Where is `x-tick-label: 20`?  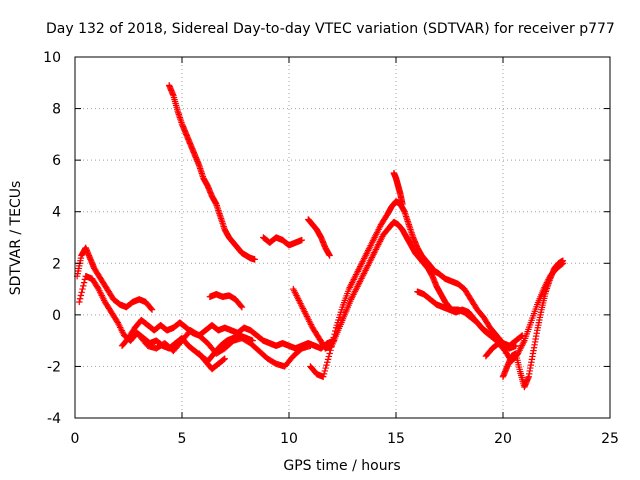 x-tick-label: 20 is located at coordinates (503, 439).